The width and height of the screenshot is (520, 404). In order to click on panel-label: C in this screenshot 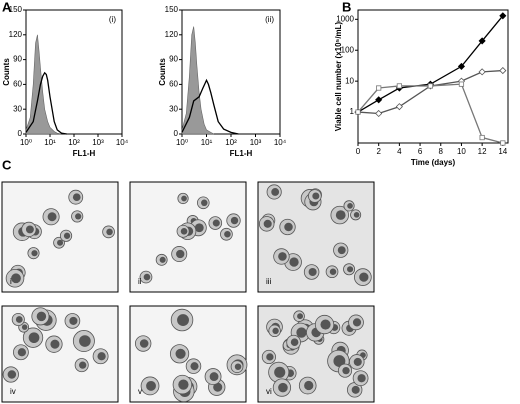, I will do `click(7, 164)`.